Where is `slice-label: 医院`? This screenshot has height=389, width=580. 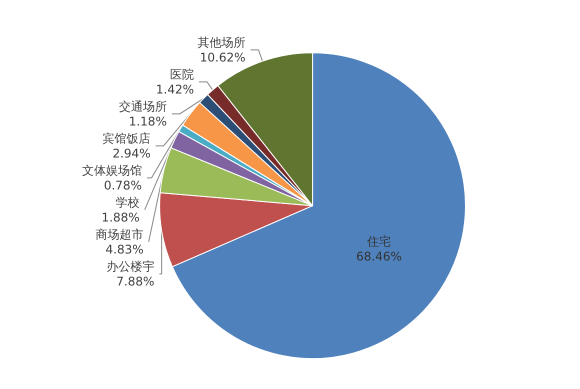 slice-label: 医院 is located at coordinates (182, 74).